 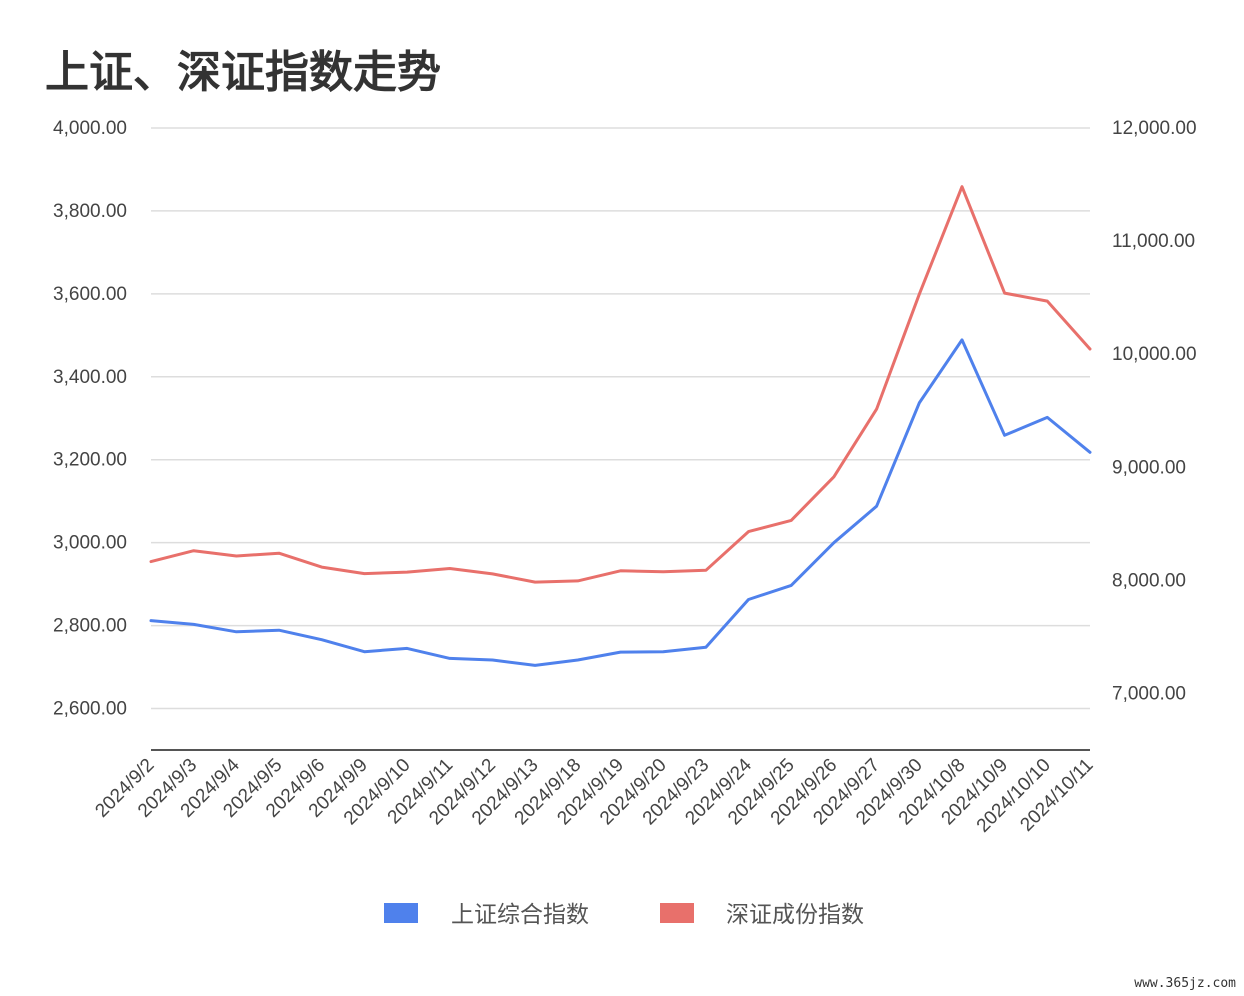 I want to click on right-tick-label: 7,000.00, so click(x=1149, y=693).